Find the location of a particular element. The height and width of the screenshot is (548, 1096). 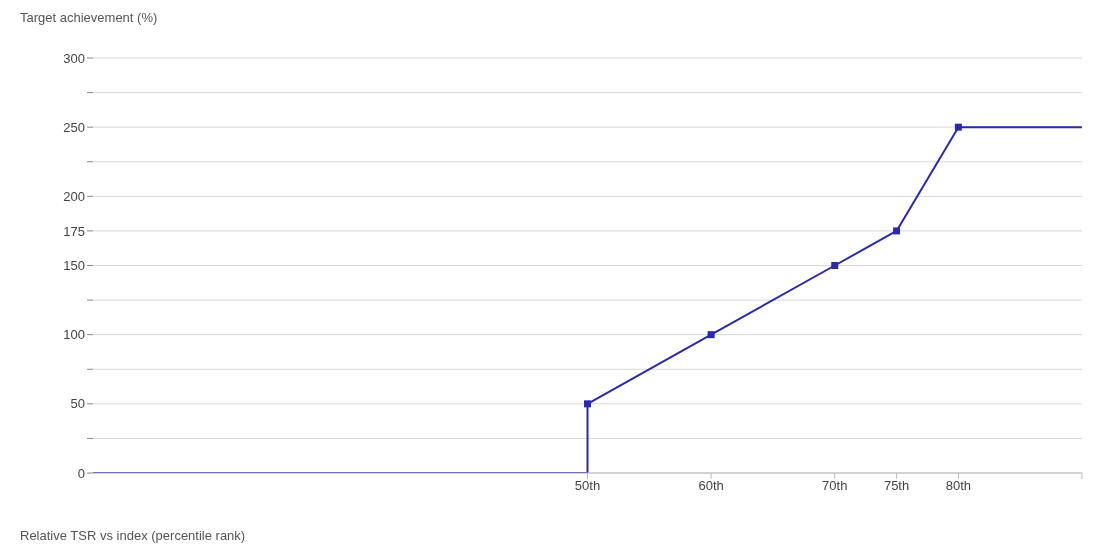

y-tick-label: 175 is located at coordinates (74, 231).